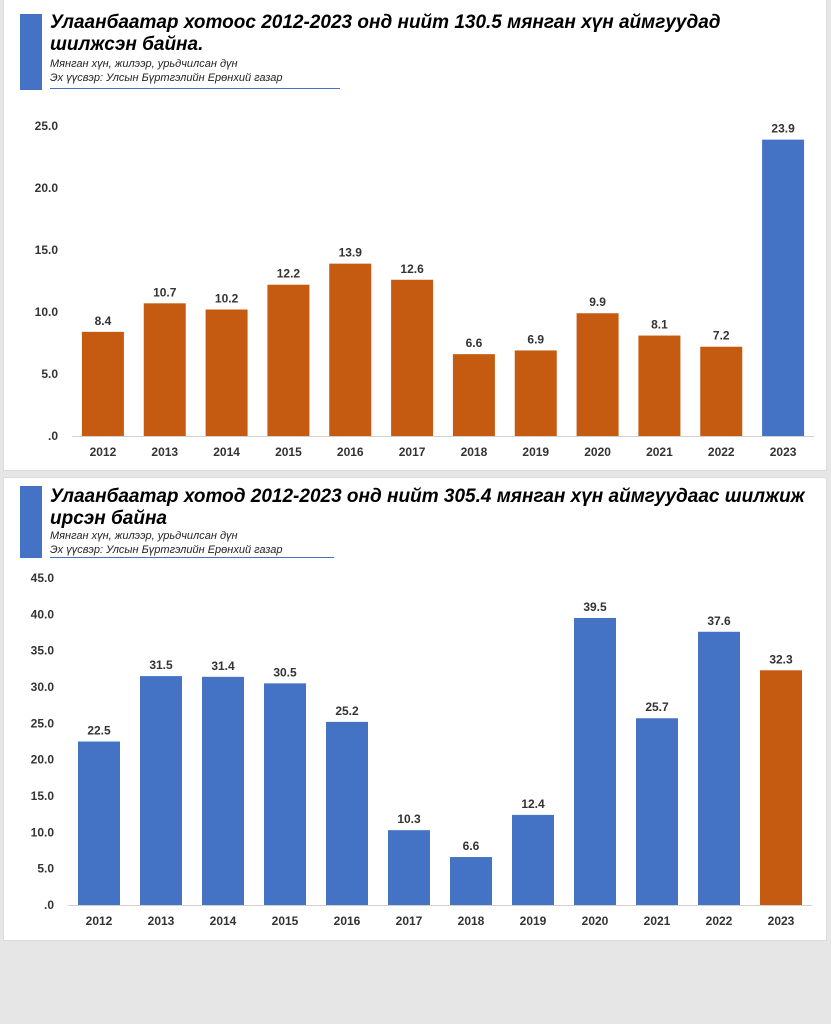  I want to click on data-label: 12.4, so click(533, 804).